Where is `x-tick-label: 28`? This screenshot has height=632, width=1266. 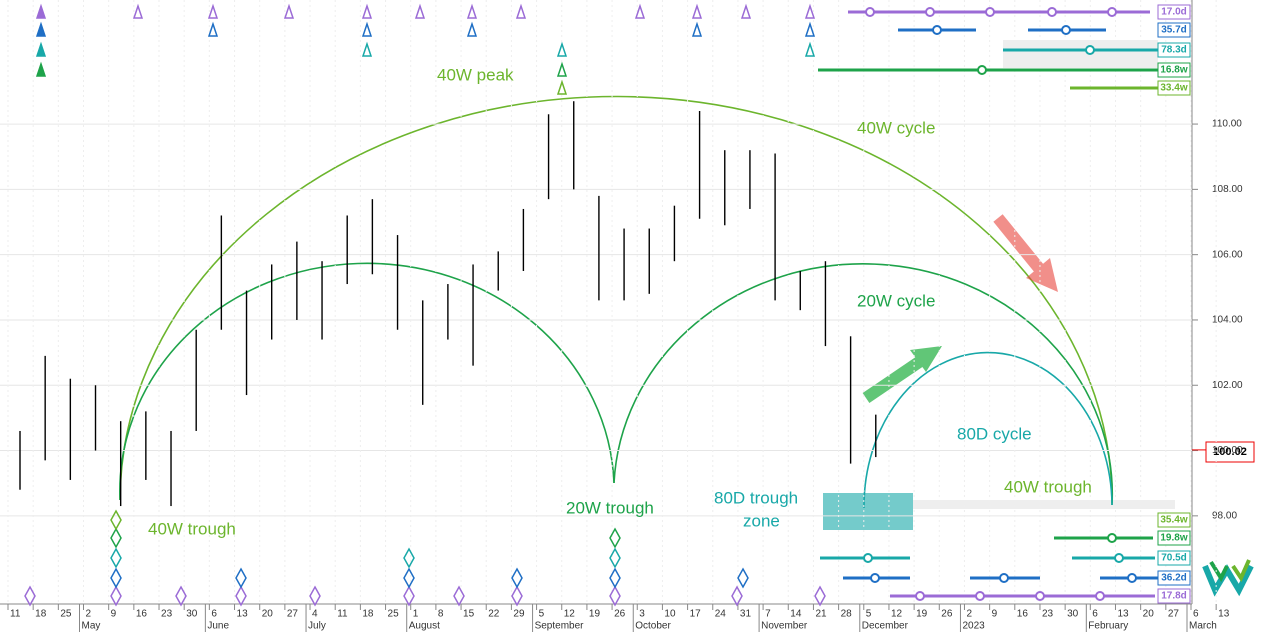 x-tick-label: 28 is located at coordinates (847, 614).